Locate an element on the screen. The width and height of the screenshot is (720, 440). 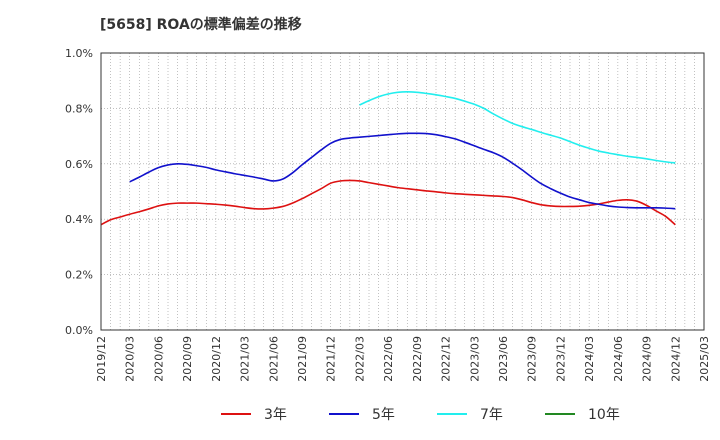
x-tick-label: 2022/09 is located at coordinates (417, 359).